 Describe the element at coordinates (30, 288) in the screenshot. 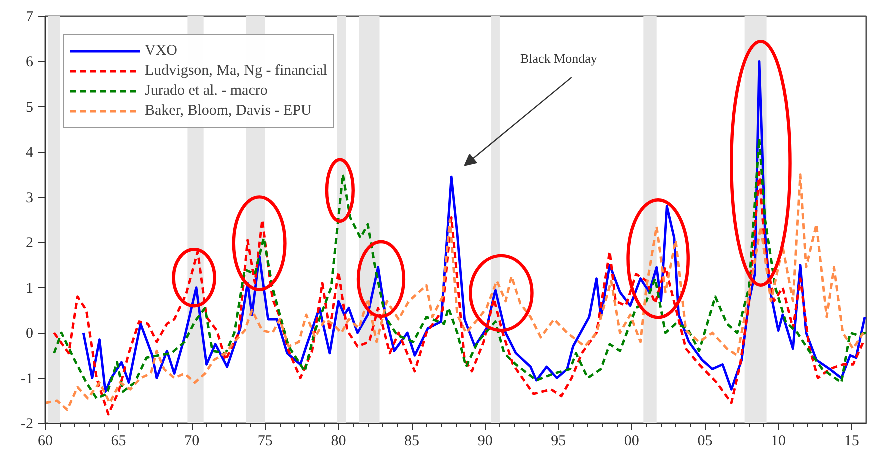

I see `y-tick-label: 1` at that location.